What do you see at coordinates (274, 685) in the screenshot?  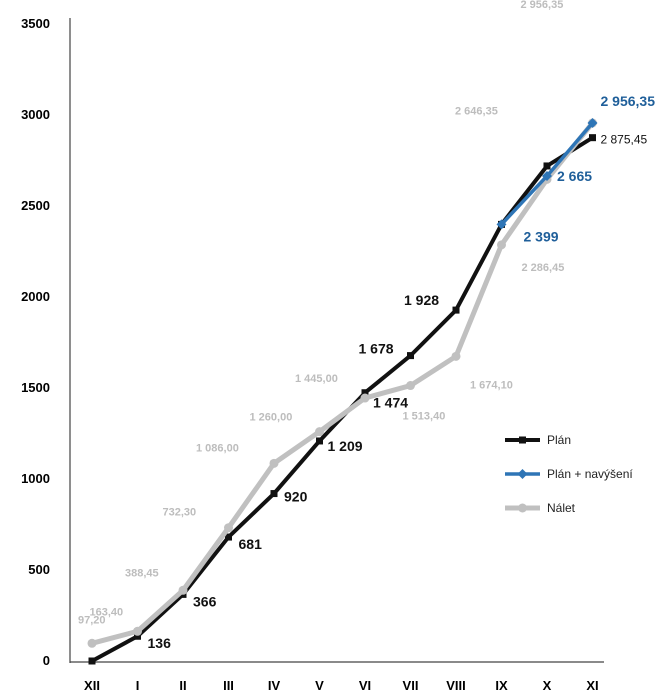 I see `x-tick-label: IV` at bounding box center [274, 685].